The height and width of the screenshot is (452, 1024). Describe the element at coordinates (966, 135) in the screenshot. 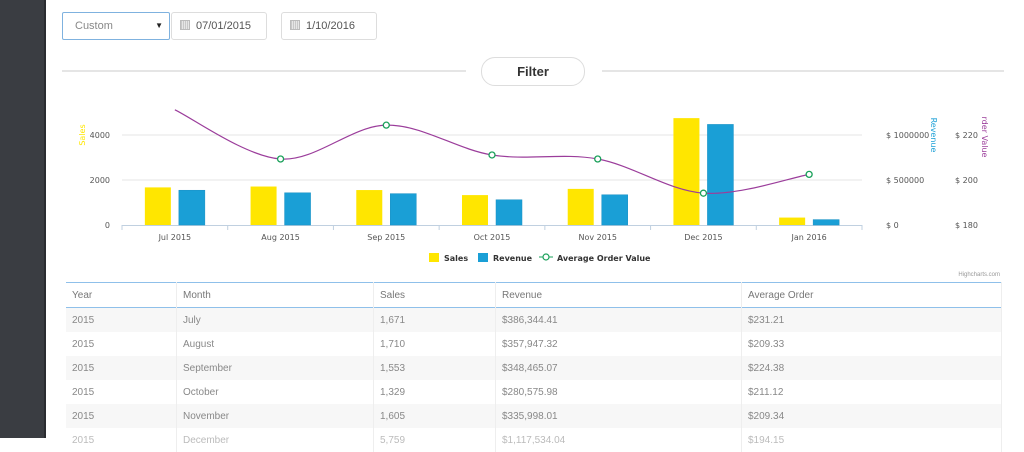

I see `y-tick-label-avg-order: $ 220` at that location.